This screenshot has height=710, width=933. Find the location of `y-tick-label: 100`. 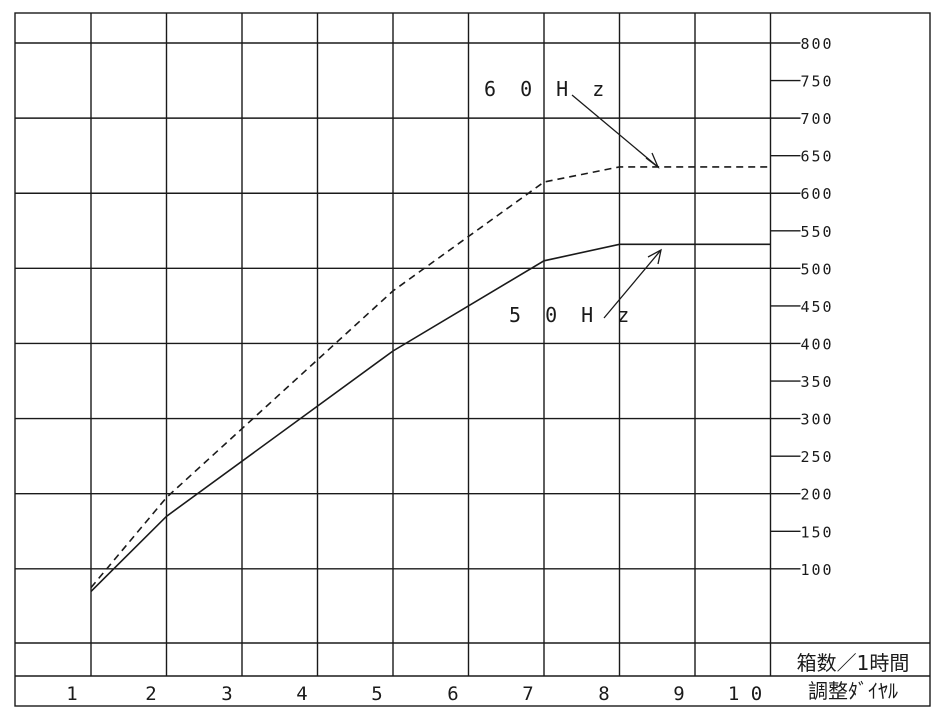

y-tick-label: 100 is located at coordinates (817, 570).